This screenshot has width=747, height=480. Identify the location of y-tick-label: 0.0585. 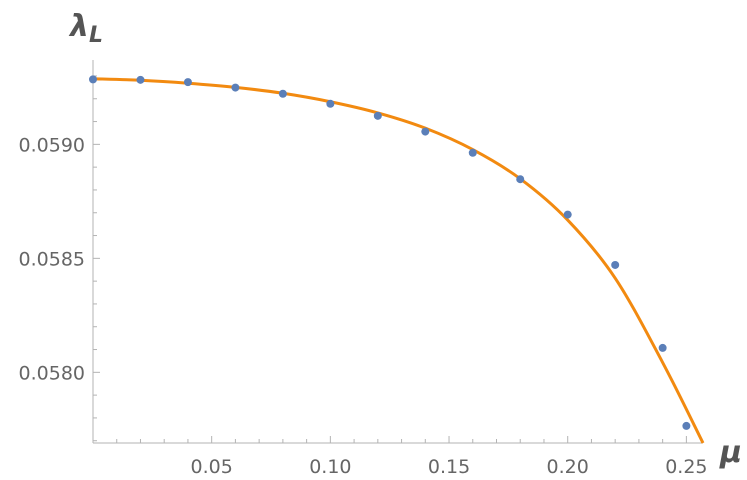
(52, 259).